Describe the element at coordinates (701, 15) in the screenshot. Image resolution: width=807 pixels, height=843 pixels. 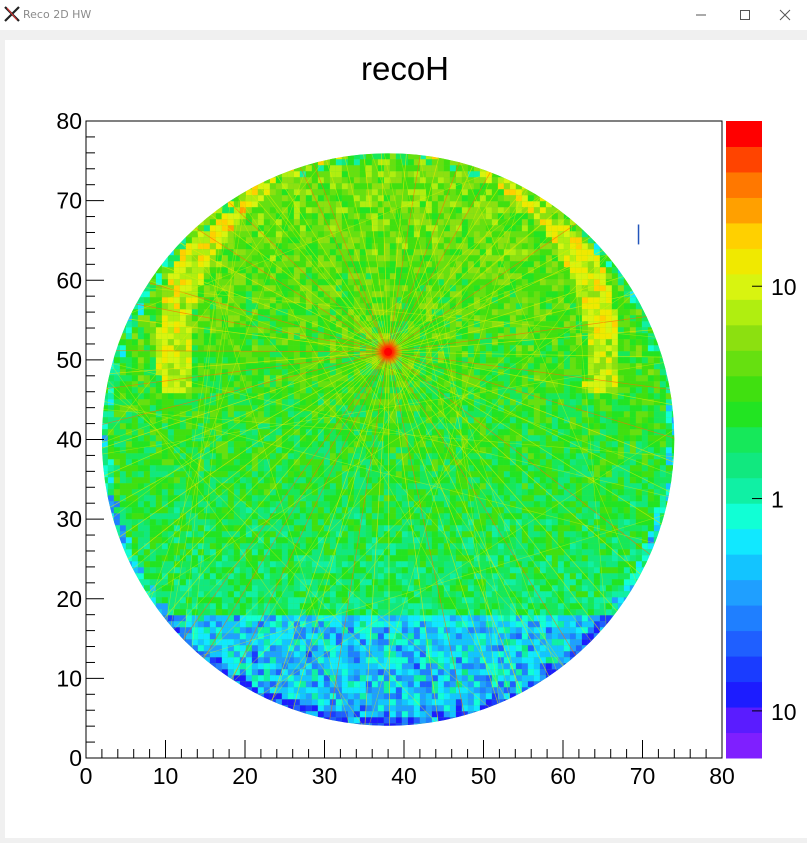
I see `minimize-button` at that location.